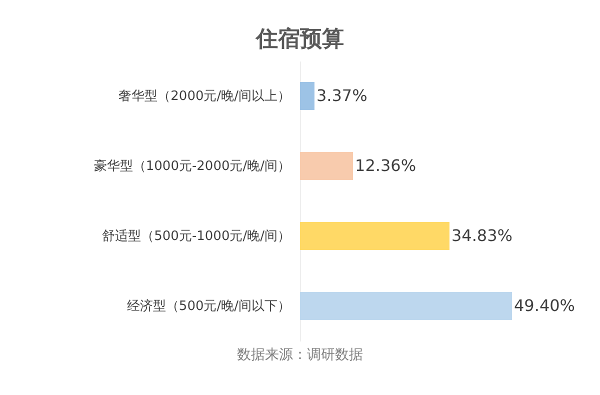 This screenshot has height=395, width=600. What do you see at coordinates (545, 305) in the screenshot?
I see `data-label: 49.40%` at bounding box center [545, 305].